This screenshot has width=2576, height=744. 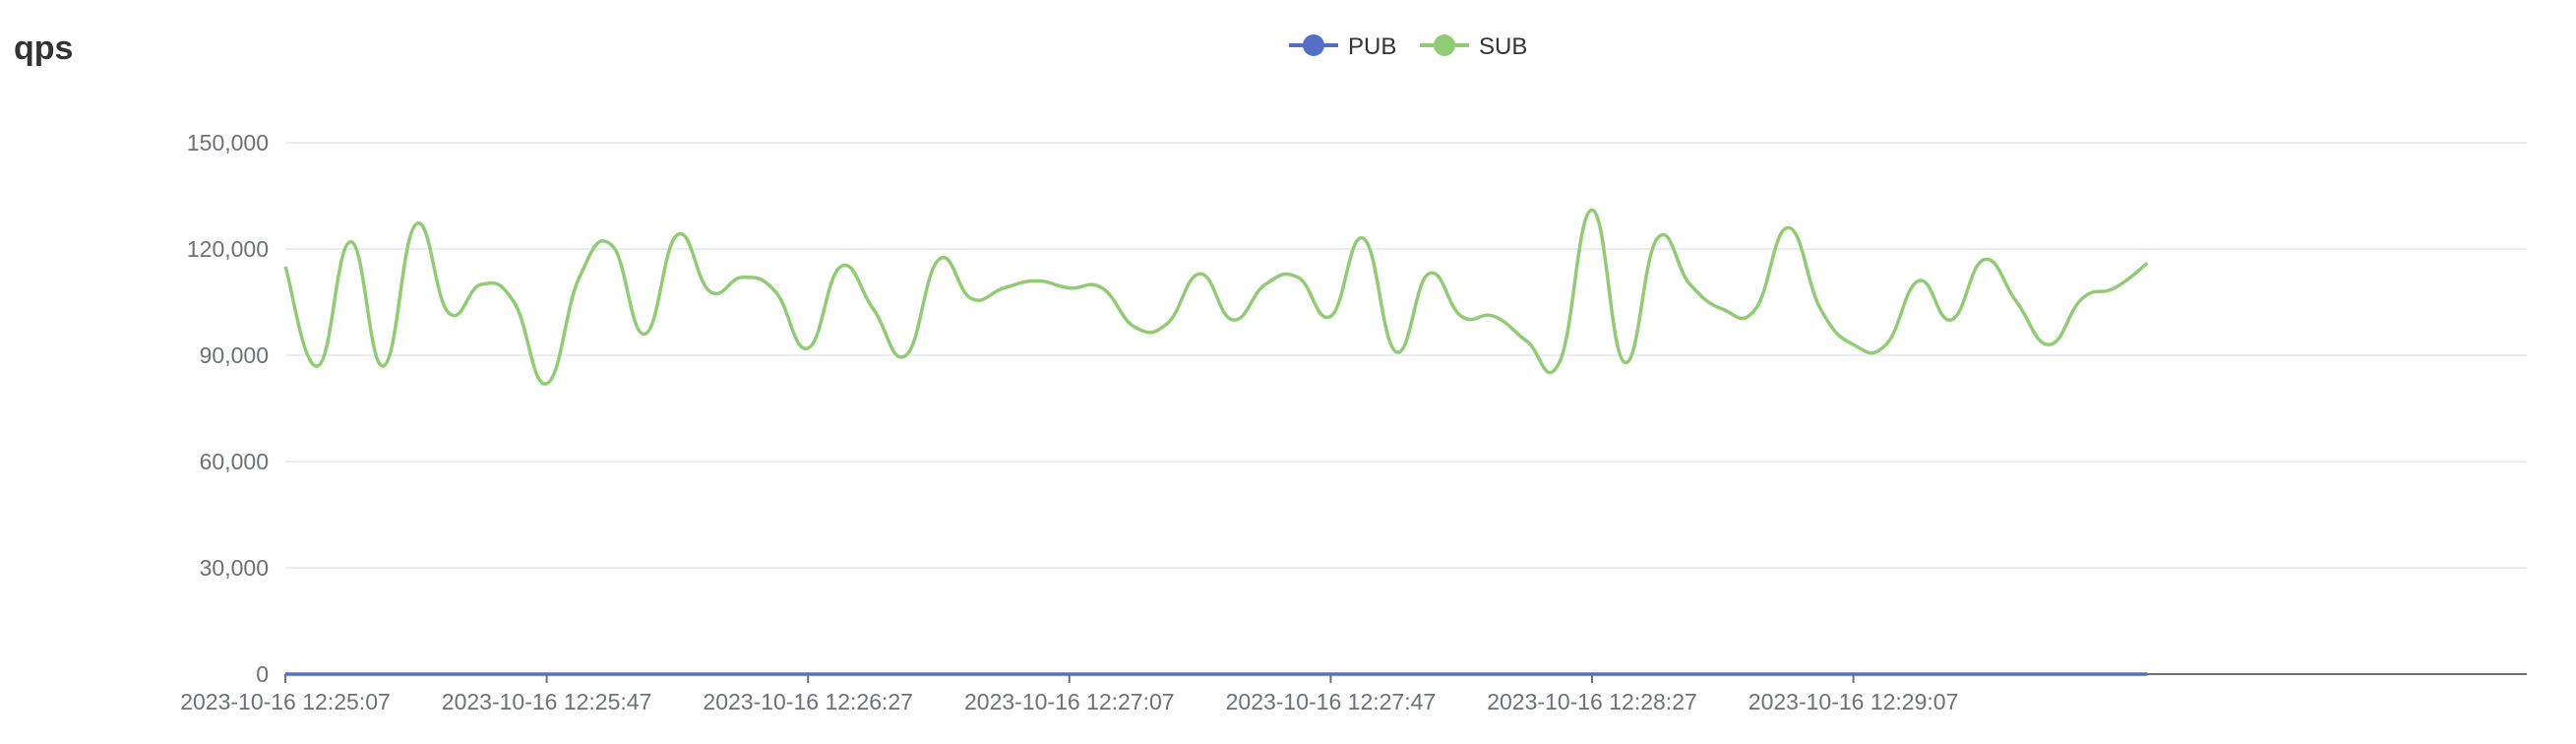 What do you see at coordinates (1372, 46) in the screenshot?
I see `legend-label: PUB` at bounding box center [1372, 46].